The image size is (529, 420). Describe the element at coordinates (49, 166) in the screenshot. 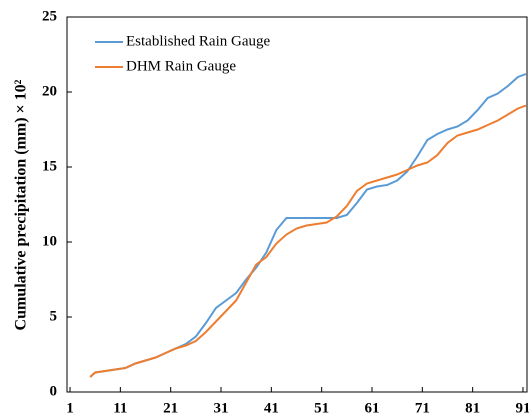

I see `y-tick-label: 15` at that location.